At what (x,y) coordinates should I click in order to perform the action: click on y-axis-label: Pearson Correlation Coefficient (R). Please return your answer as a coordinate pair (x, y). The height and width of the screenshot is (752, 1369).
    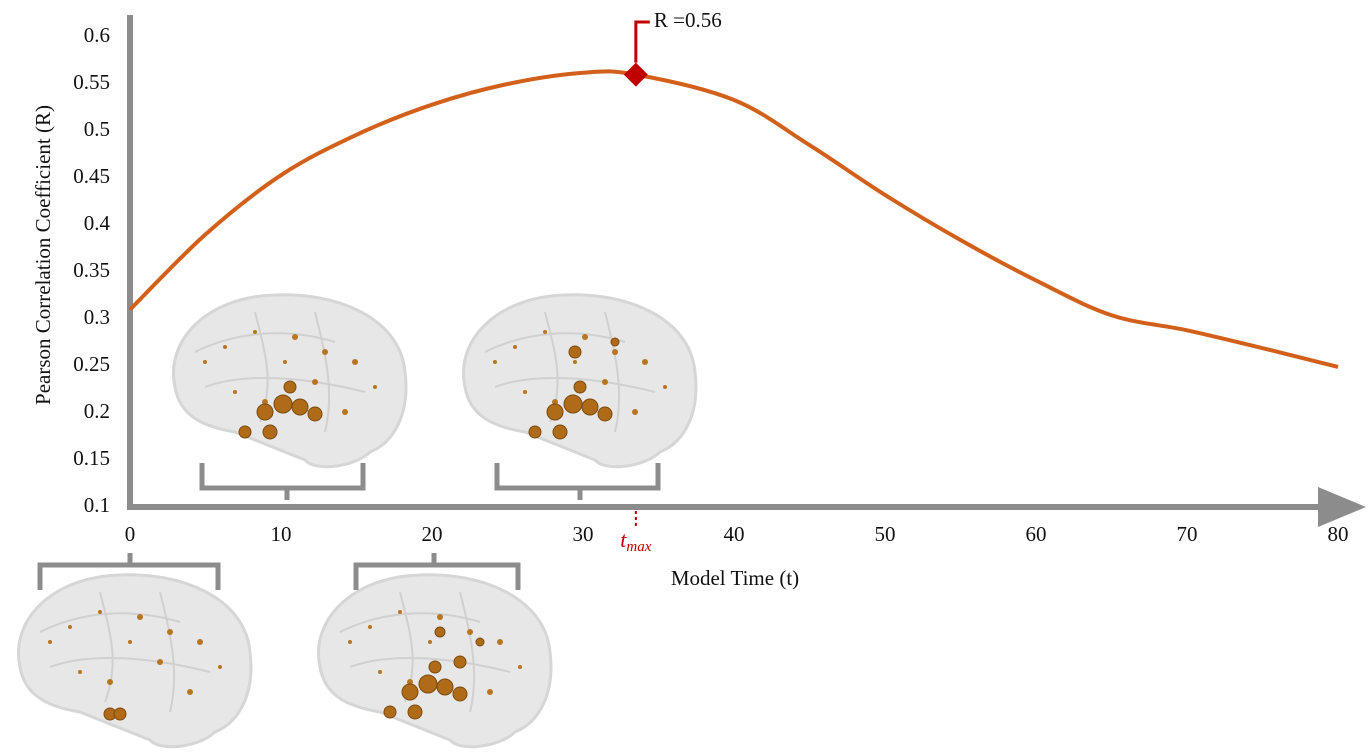
    Looking at the image, I should click on (43, 255).